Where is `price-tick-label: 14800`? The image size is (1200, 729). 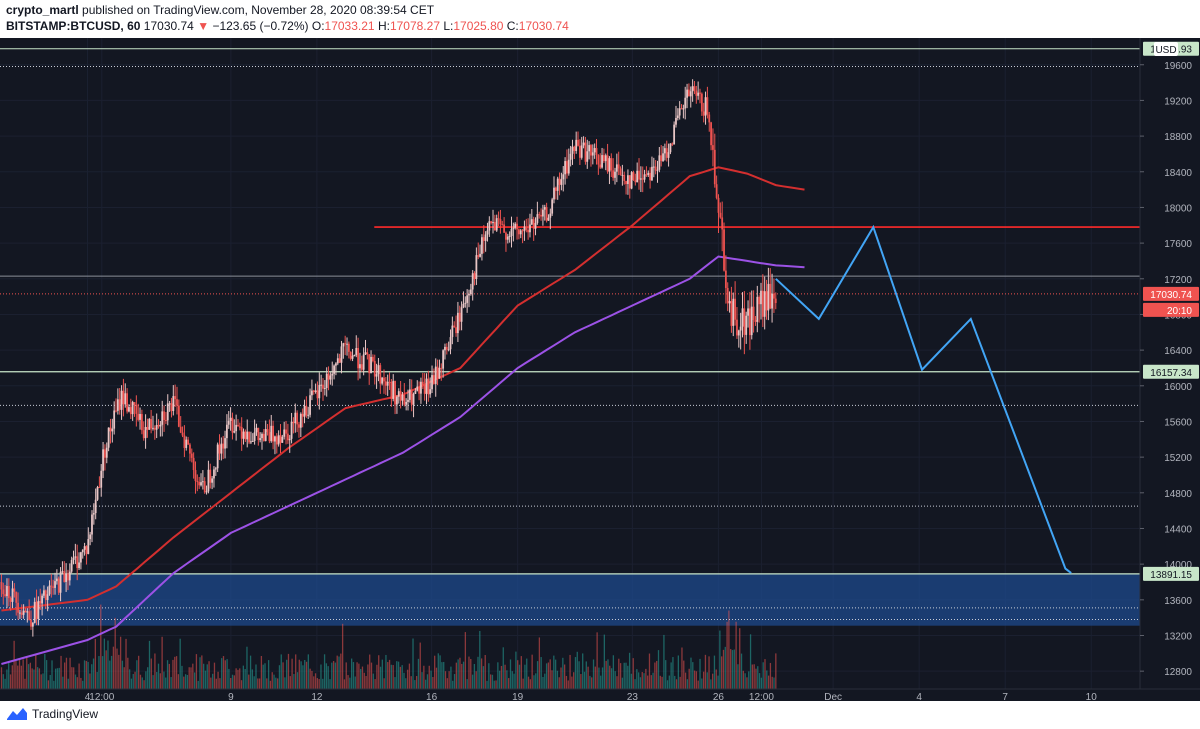 price-tick-label: 14800 is located at coordinates (1178, 494).